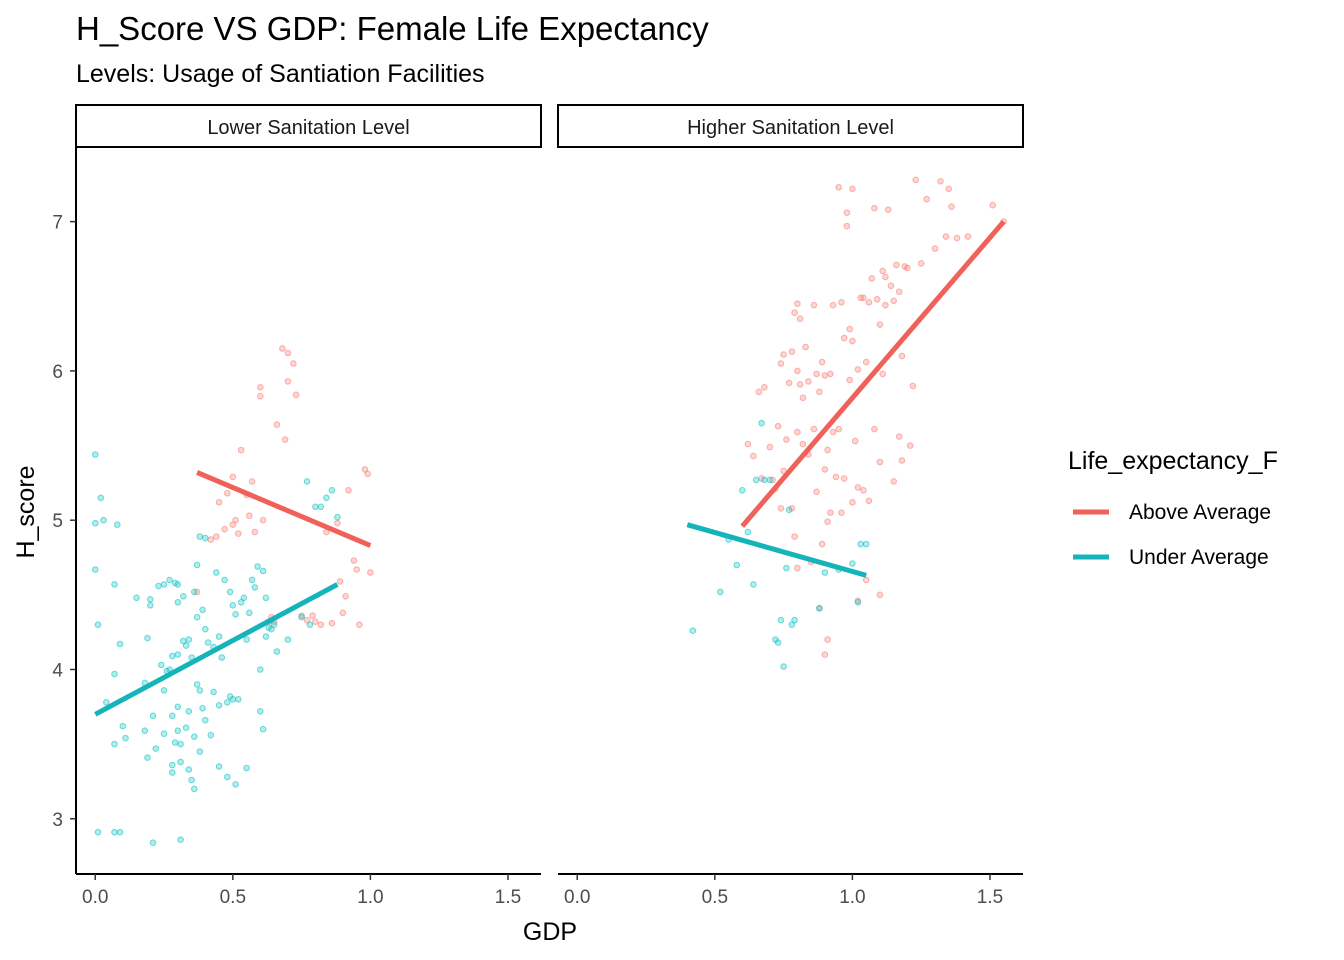  Describe the element at coordinates (1173, 461) in the screenshot. I see `legend-title: Life_expectancy_F` at that location.